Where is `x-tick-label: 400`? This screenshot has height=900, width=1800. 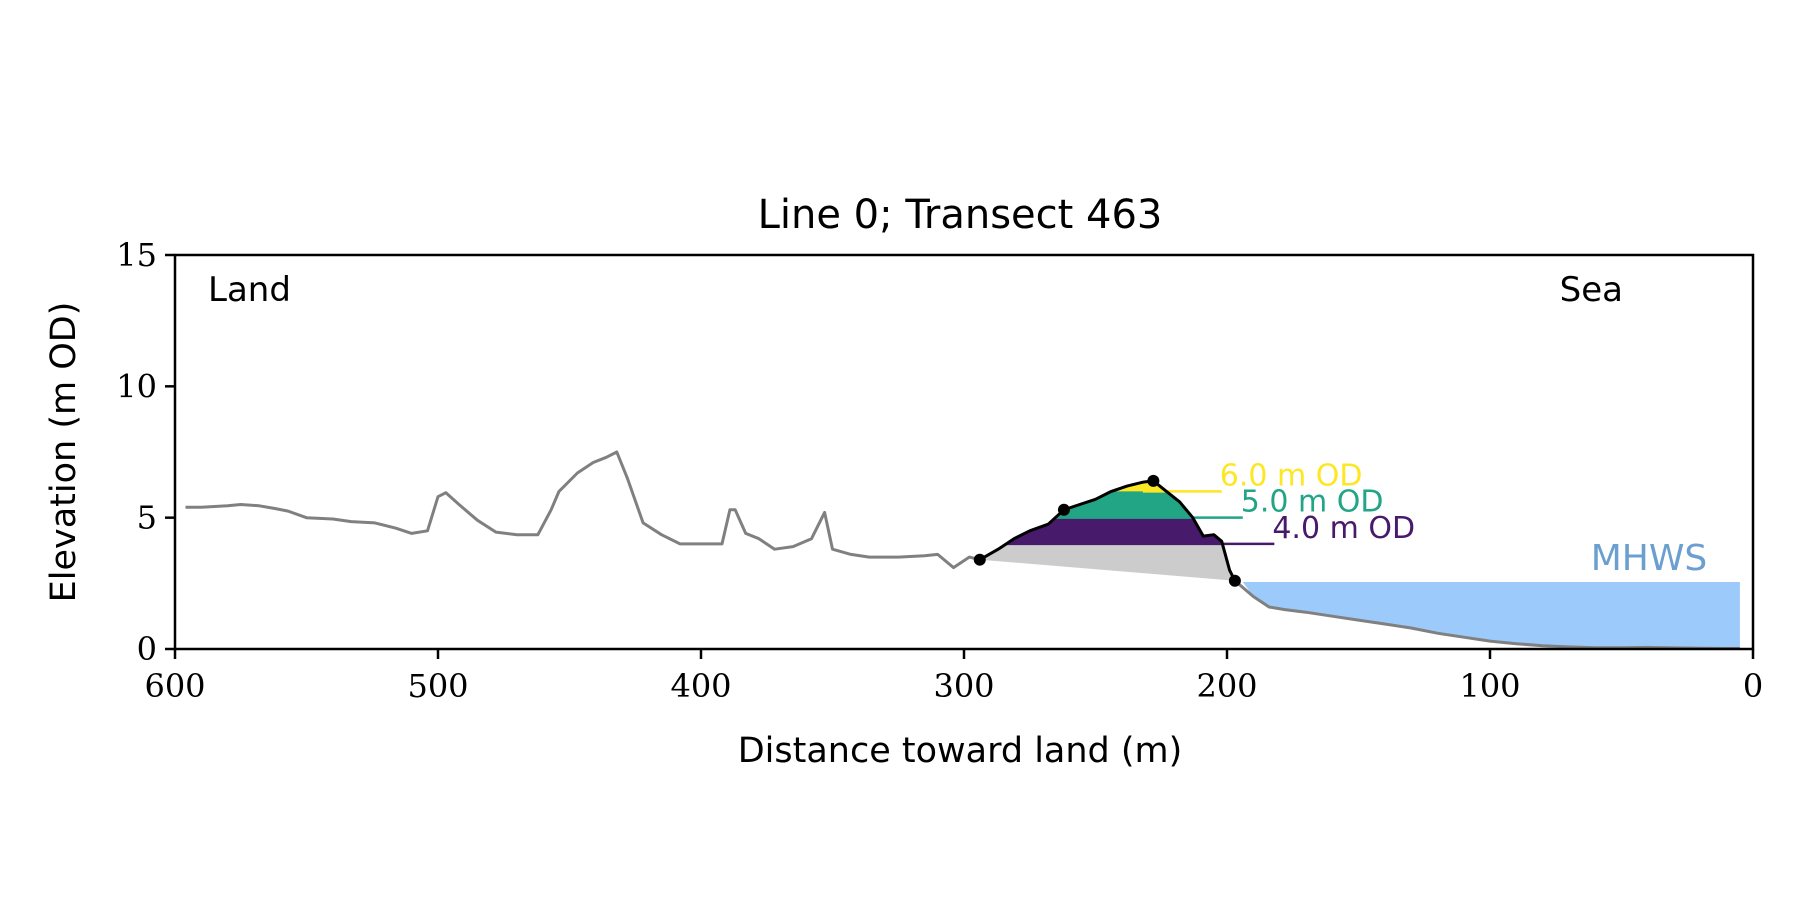
x-tick-label: 400 is located at coordinates (700, 686).